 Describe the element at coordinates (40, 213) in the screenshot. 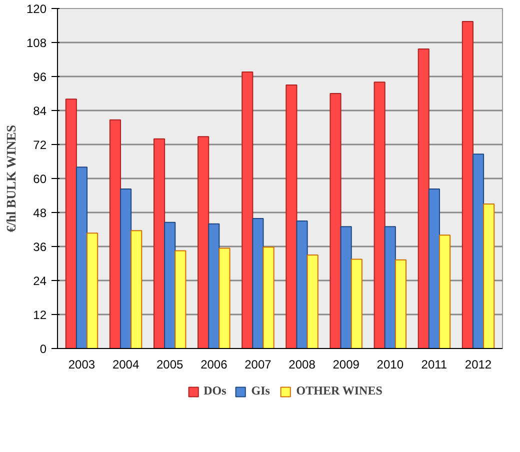

I see `y-tick-label: 48` at that location.